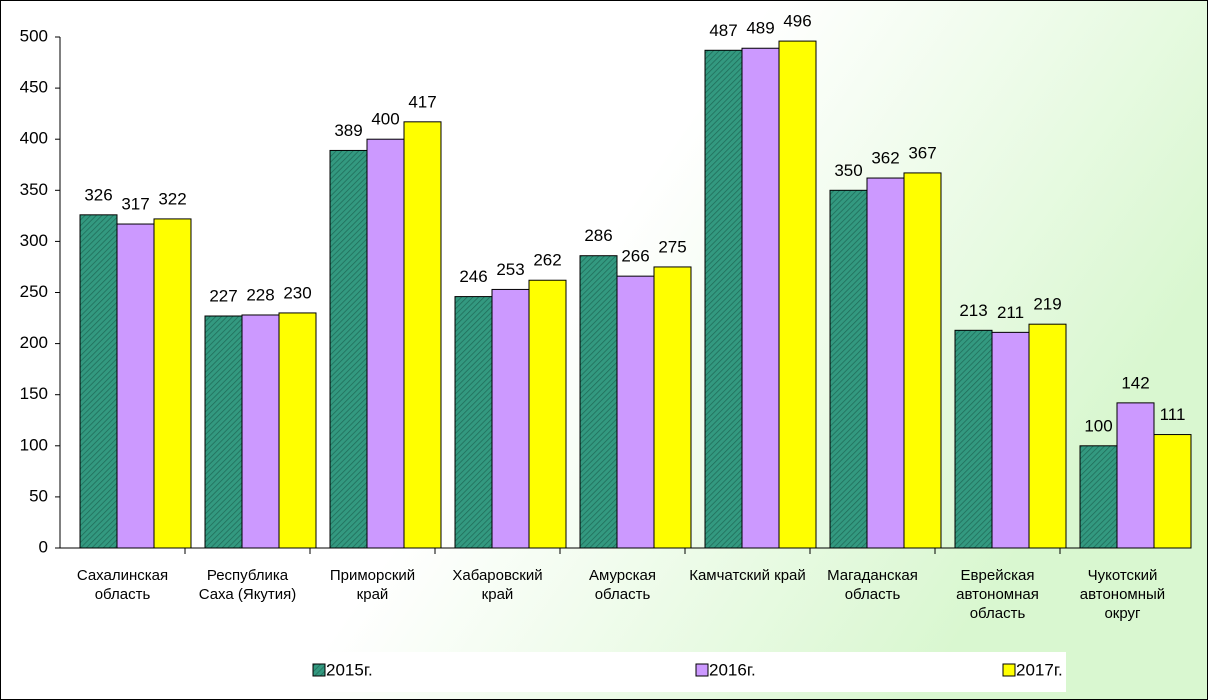  What do you see at coordinates (723, 30) in the screenshot?
I see `value-label: 487` at bounding box center [723, 30].